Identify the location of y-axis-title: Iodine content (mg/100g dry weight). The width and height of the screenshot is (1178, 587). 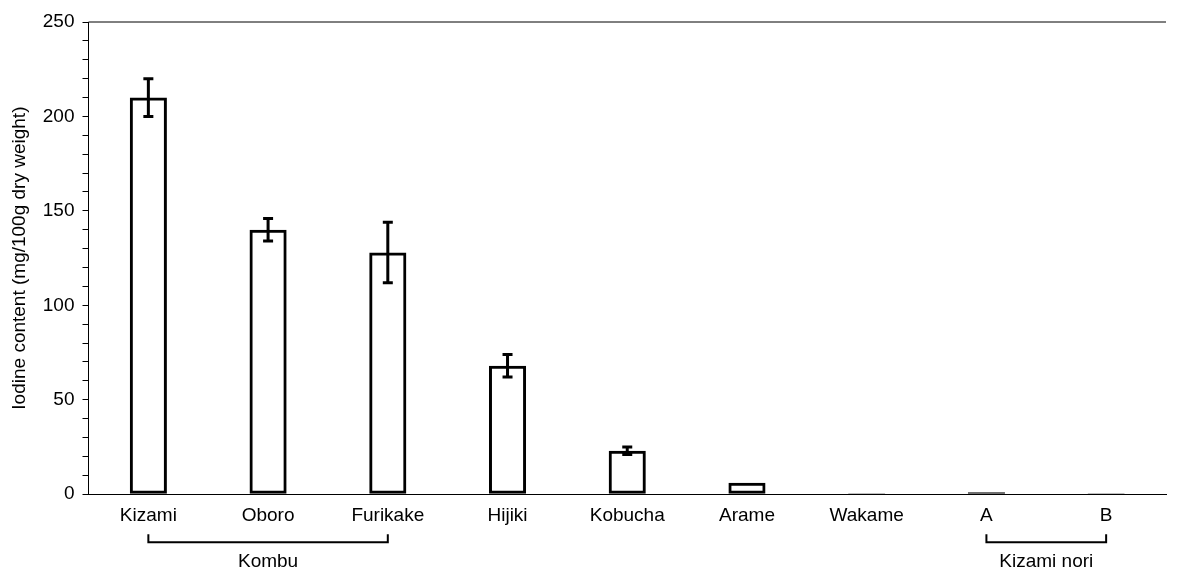
(18, 258).